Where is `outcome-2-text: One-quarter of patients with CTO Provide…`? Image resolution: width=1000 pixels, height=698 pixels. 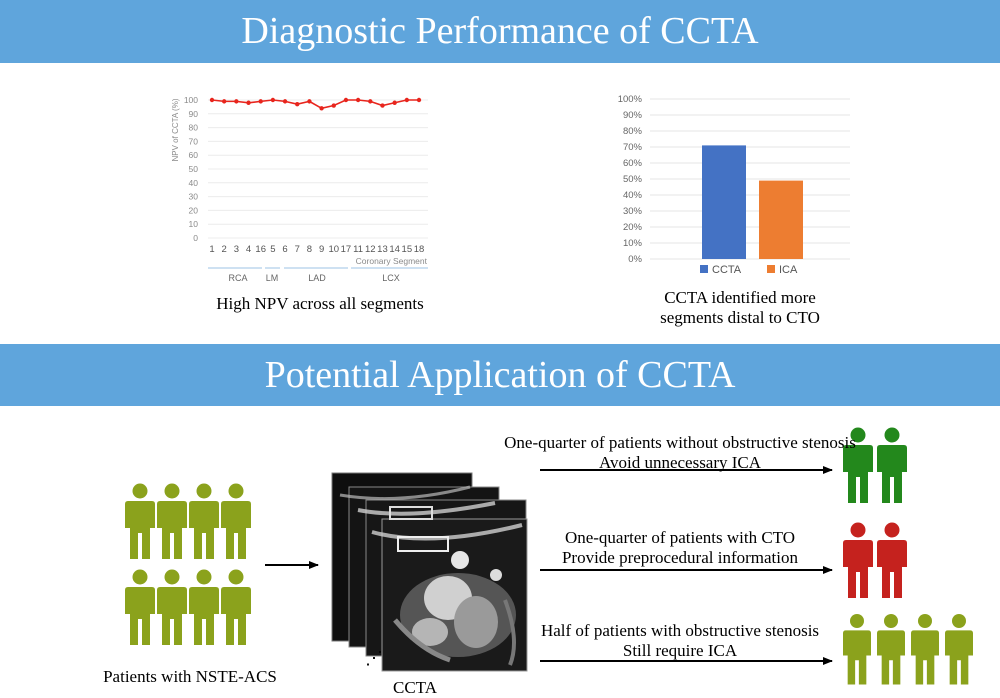
outcome-2-text: One-quarter of patients with CTO Provide… is located at coordinates (680, 548).